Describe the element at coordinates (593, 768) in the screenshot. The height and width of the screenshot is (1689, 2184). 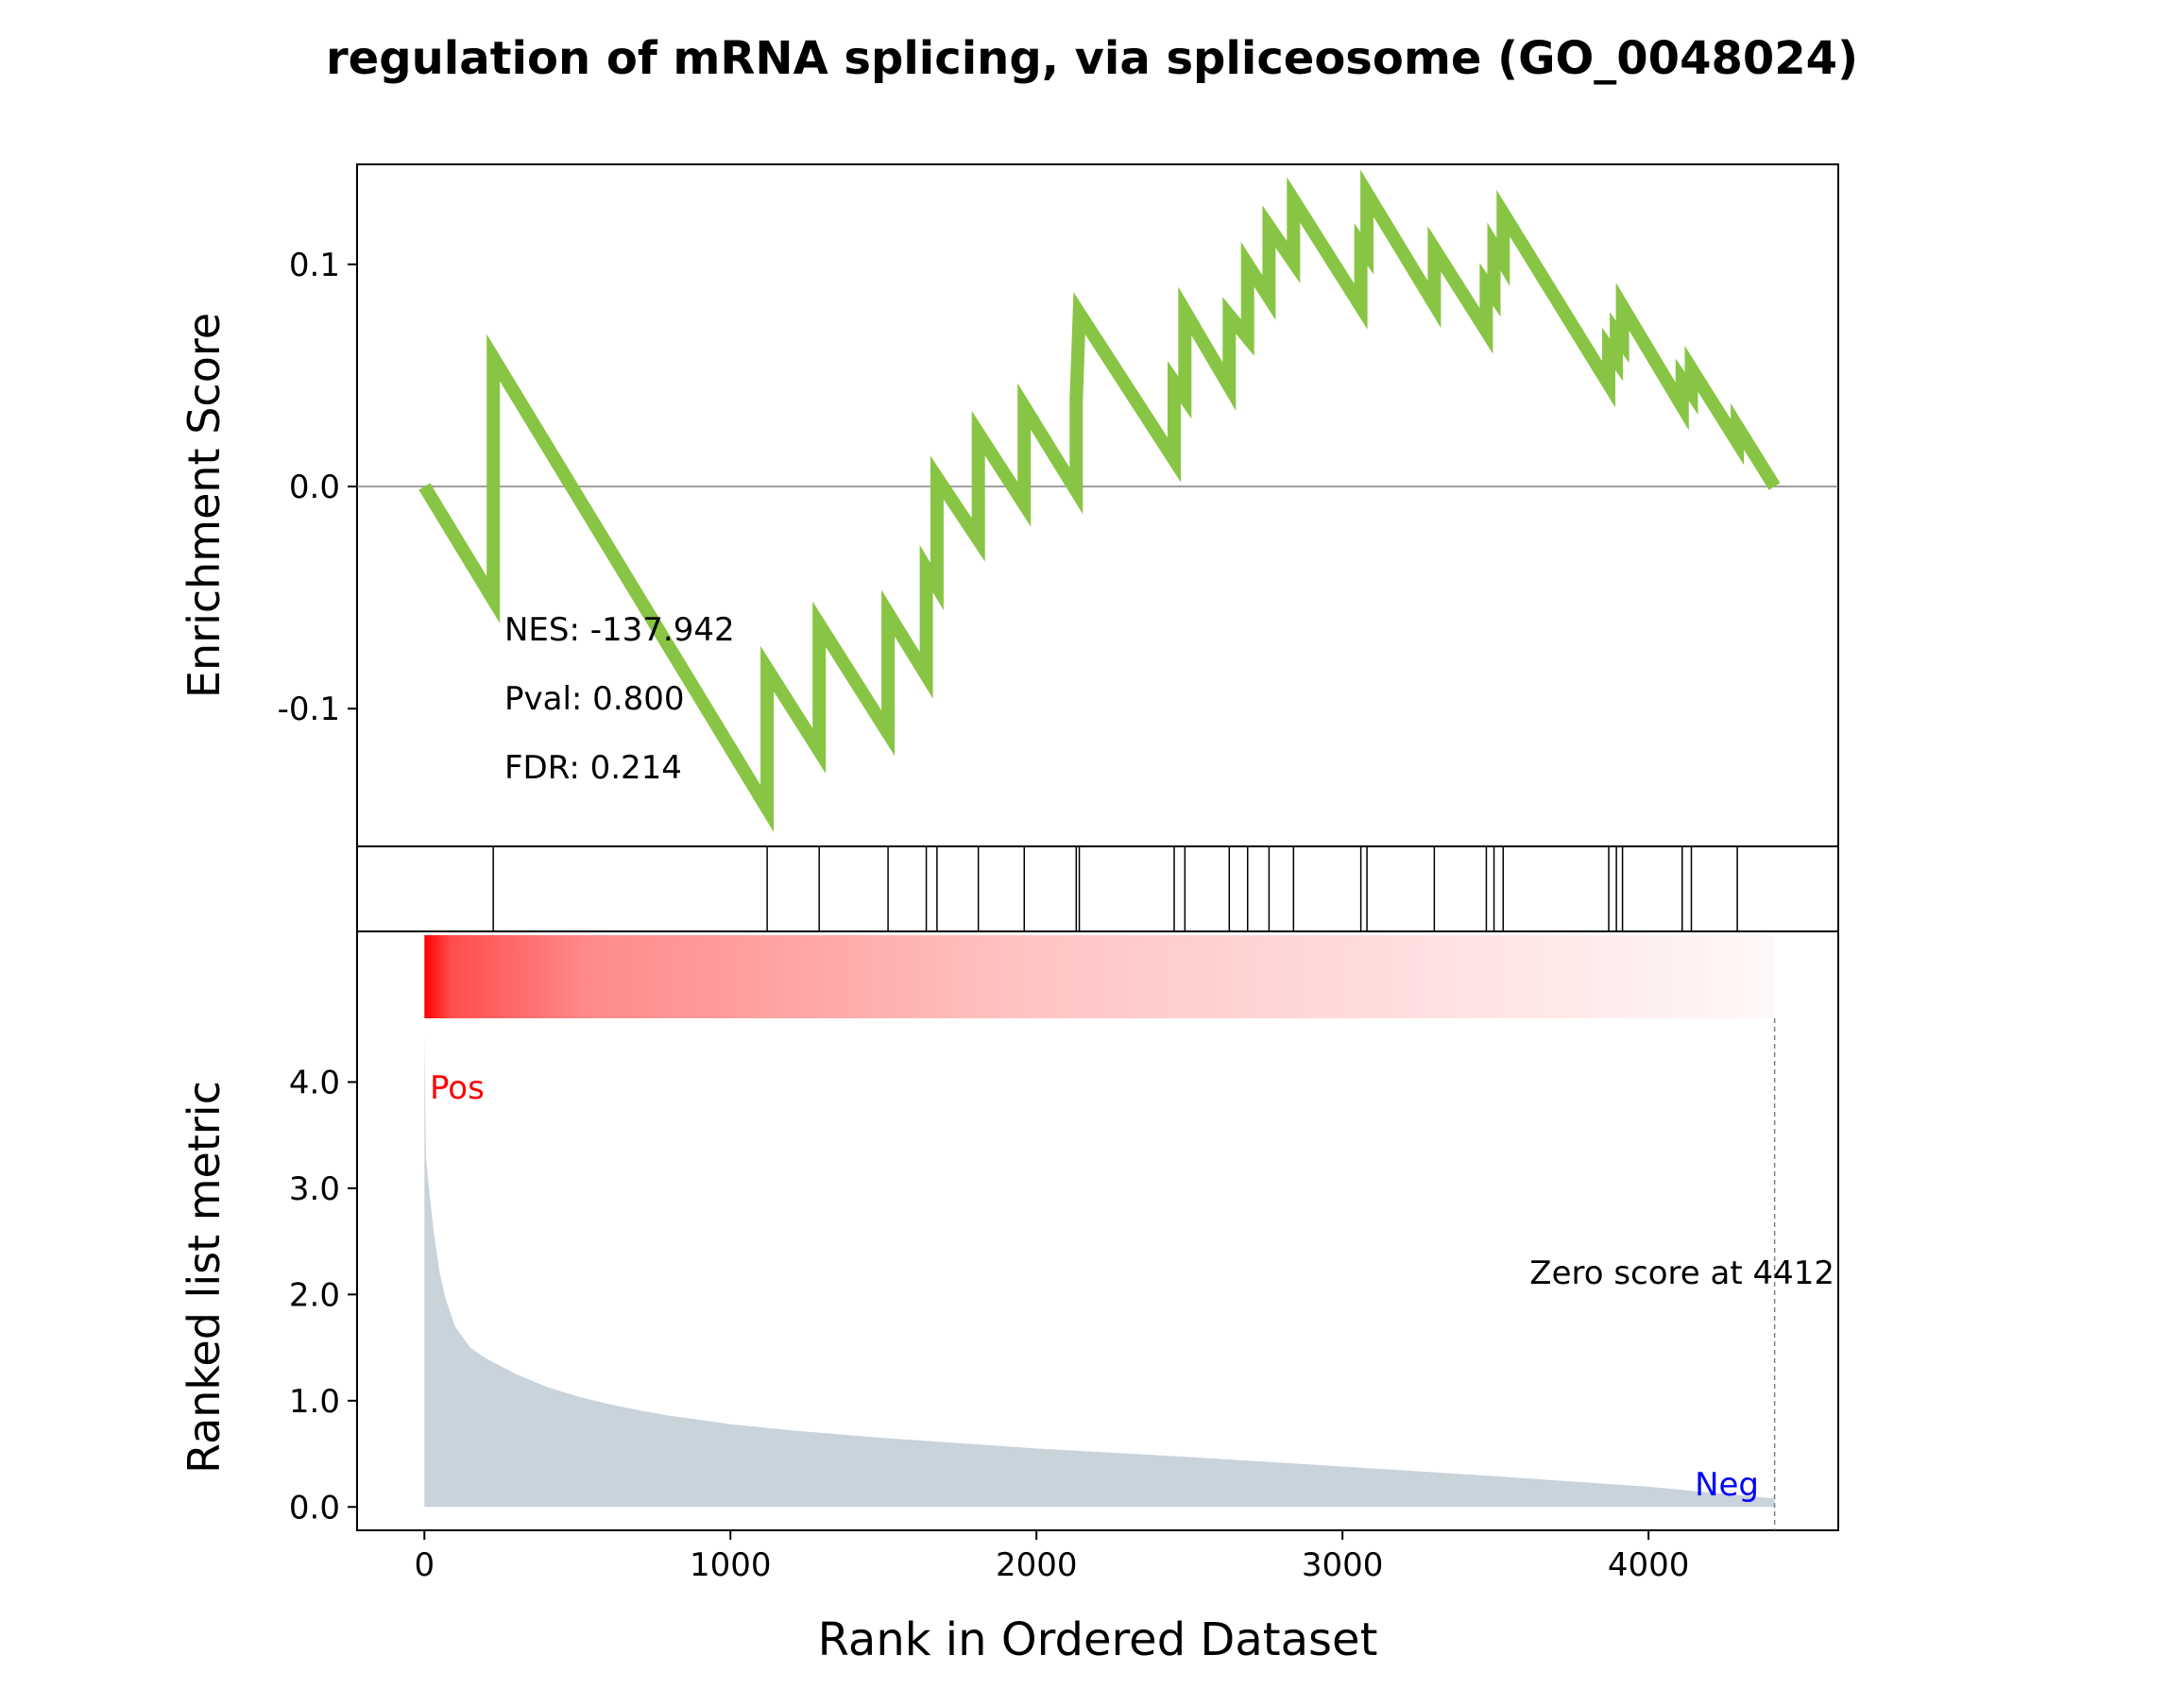
I see `fdr-label: FDR: 0.214` at that location.